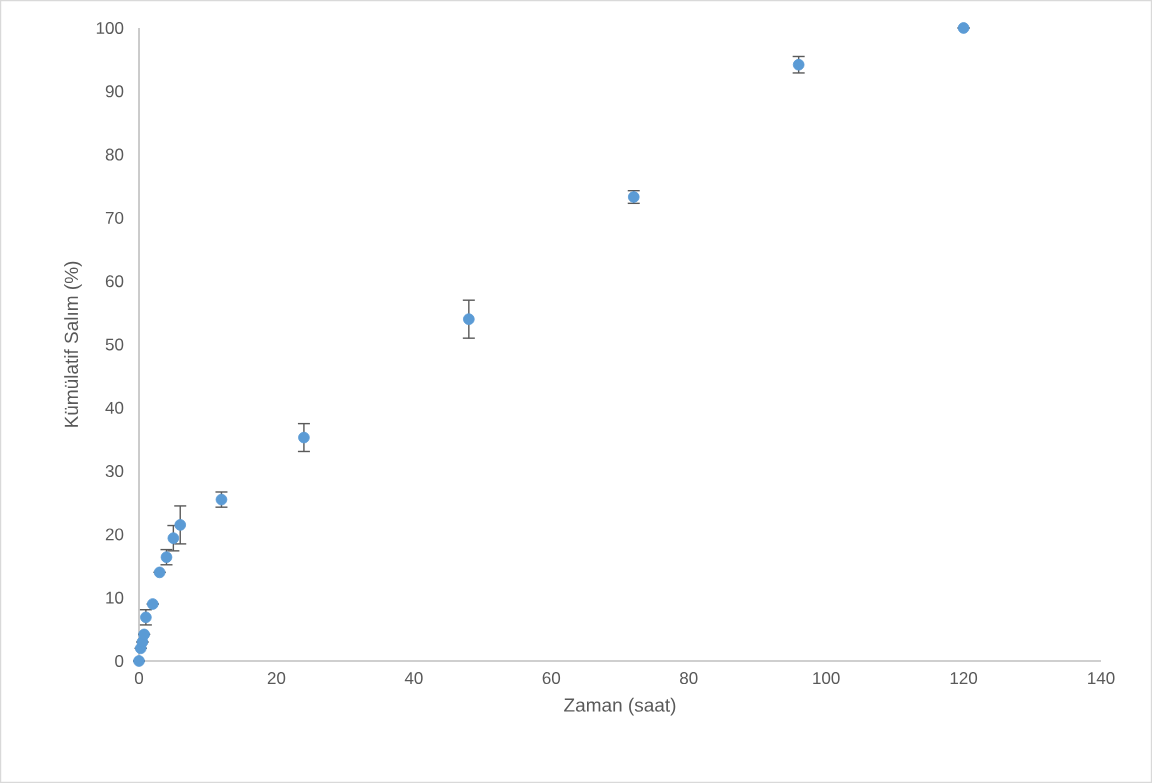 This screenshot has width=1152, height=783. What do you see at coordinates (73, 344) in the screenshot?
I see `y-axis-title: Kümülatif Salım (%)` at bounding box center [73, 344].